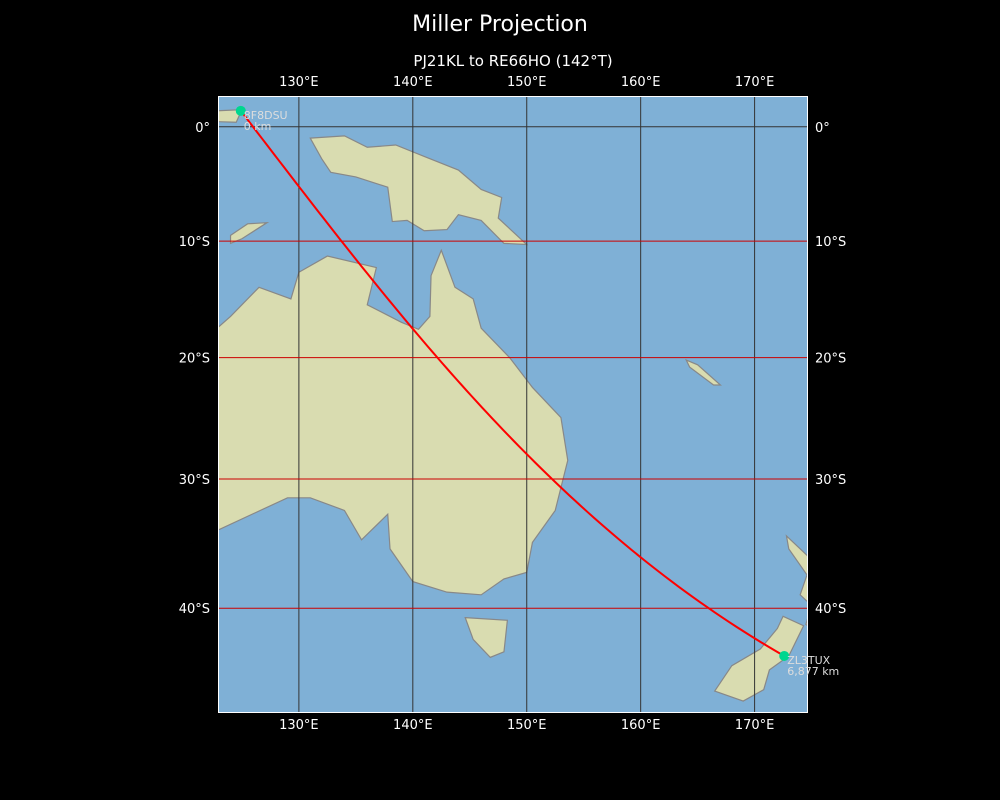 Image resolution: width=1000 pixels, height=800 pixels. What do you see at coordinates (194, 480) in the screenshot?
I see `lat-tick-label-left: 30°S` at bounding box center [194, 480].